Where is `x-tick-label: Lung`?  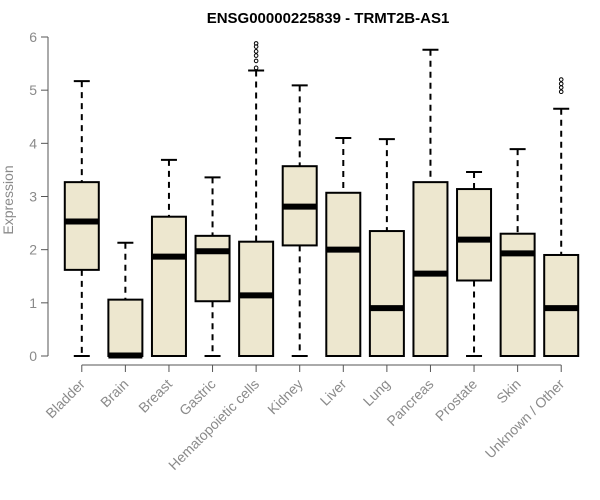
x-tick-label: Lung is located at coordinates (376, 392).